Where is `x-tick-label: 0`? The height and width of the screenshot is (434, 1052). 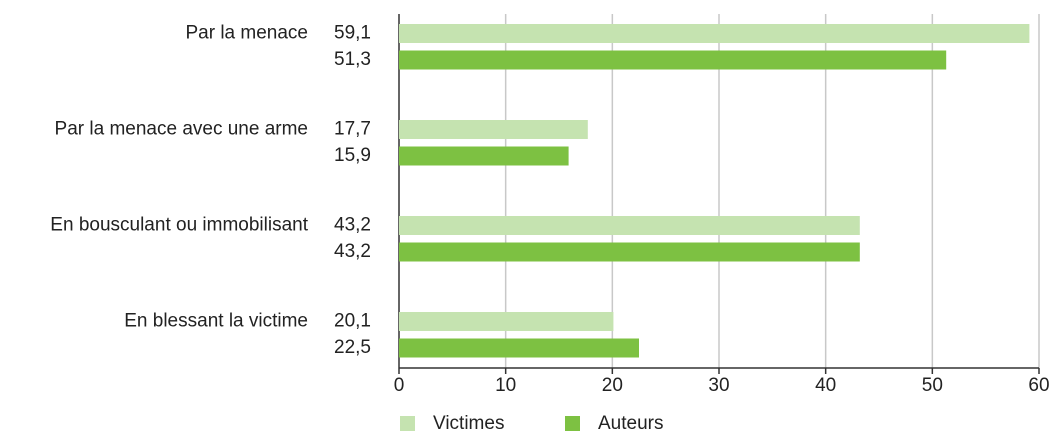 x-tick-label: 0 is located at coordinates (399, 385).